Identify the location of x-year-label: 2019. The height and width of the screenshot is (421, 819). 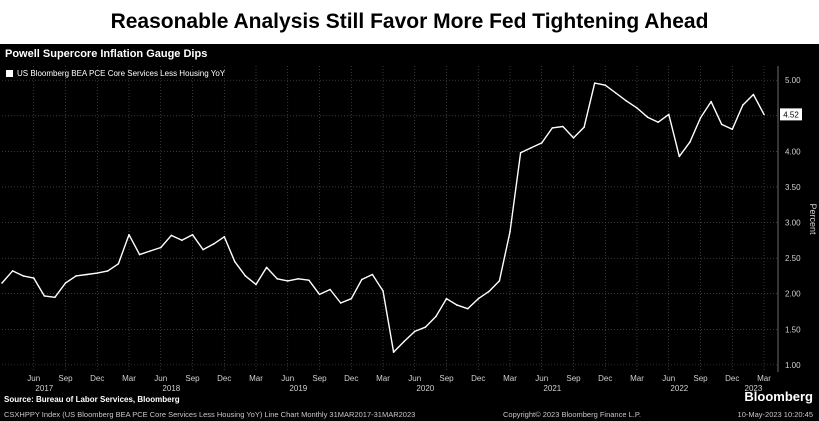
(298, 388).